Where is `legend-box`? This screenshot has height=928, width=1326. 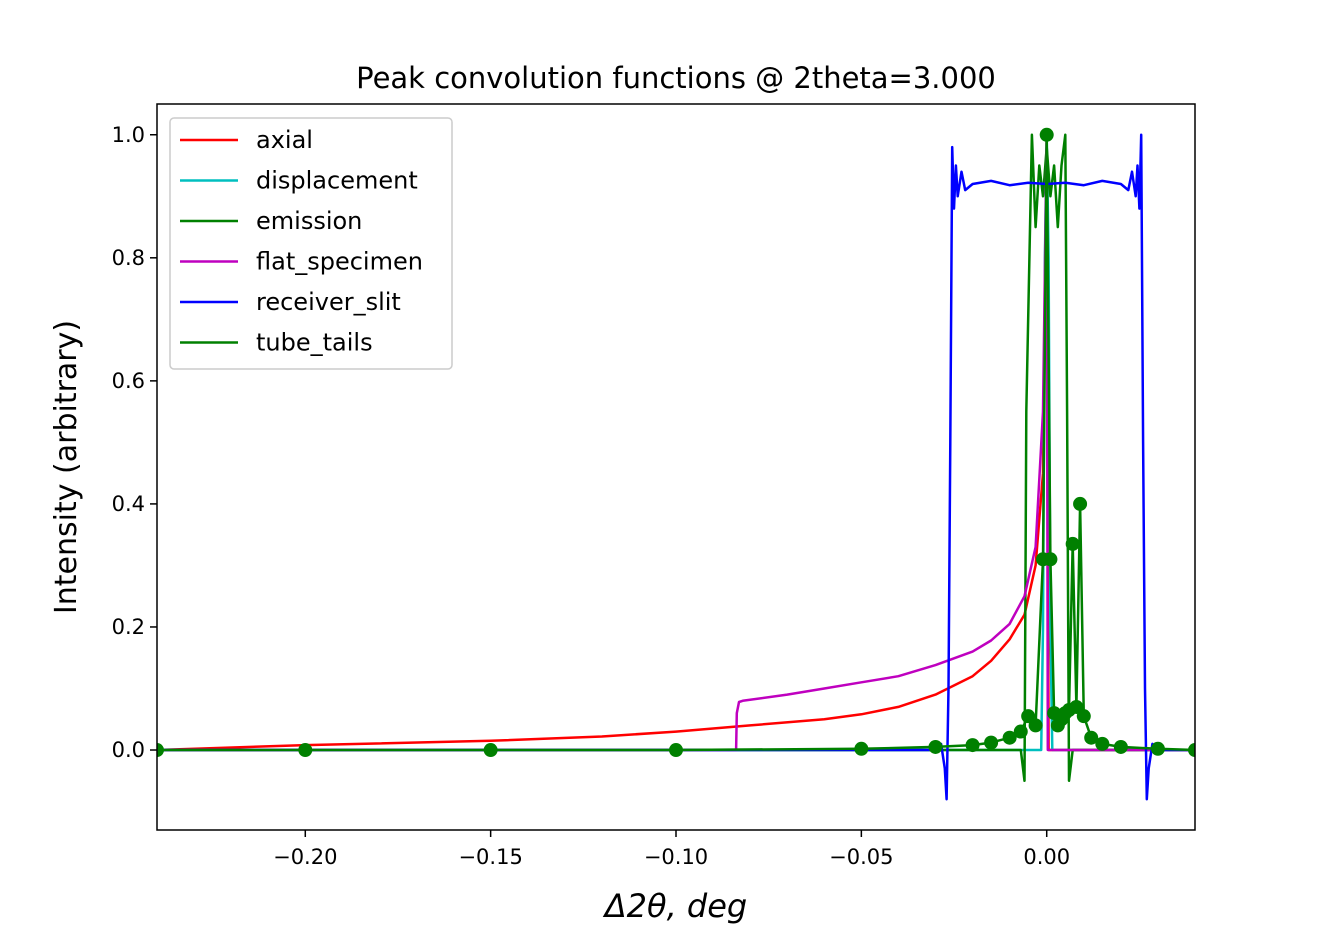
legend-box is located at coordinates (311, 243).